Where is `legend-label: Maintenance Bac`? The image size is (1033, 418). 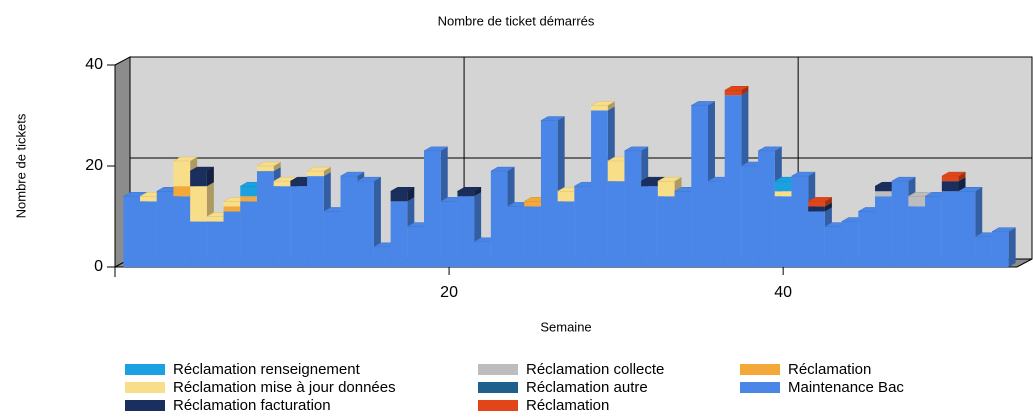
legend-label: Maintenance Bac is located at coordinates (846, 387).